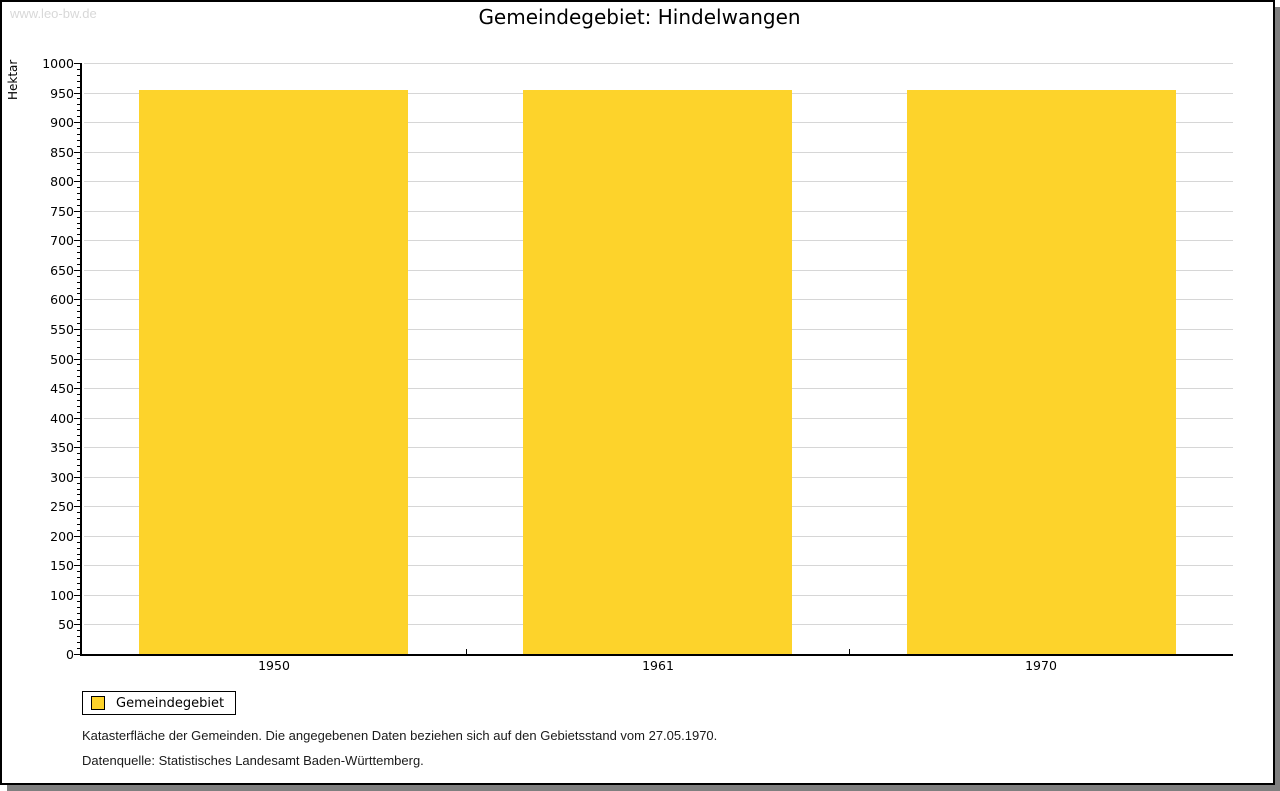 The width and height of the screenshot is (1280, 791). Describe the element at coordinates (273, 372) in the screenshot. I see `bar-1950` at that location.